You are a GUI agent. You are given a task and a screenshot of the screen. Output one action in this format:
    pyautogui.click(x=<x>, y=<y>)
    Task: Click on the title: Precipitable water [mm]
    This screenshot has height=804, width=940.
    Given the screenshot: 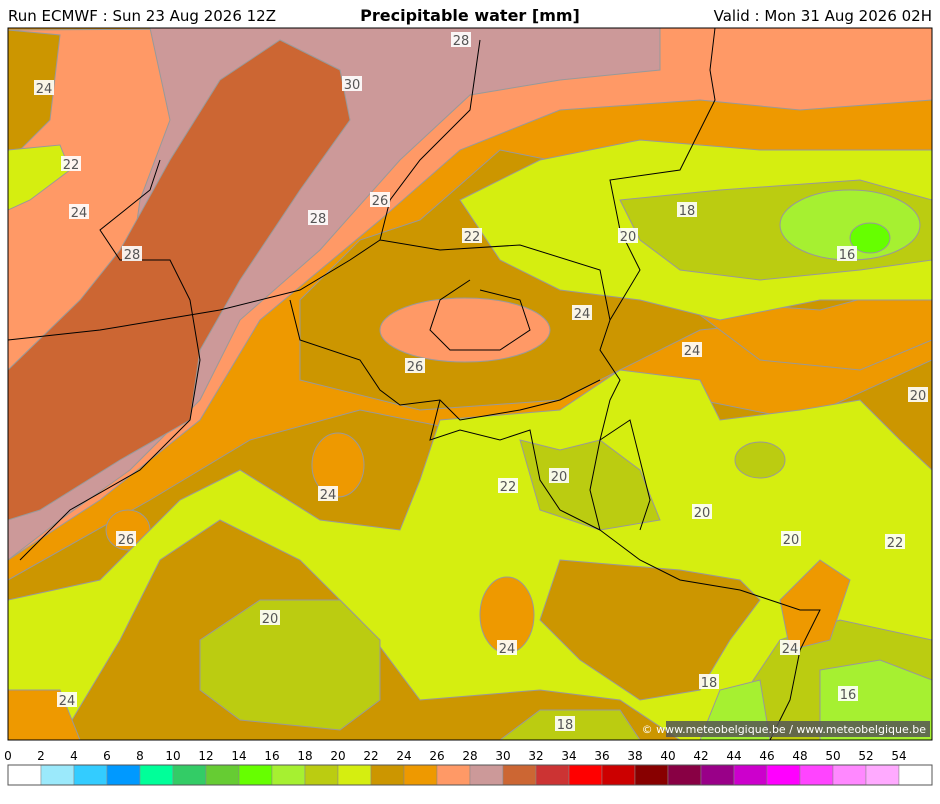 What is the action you would take?
    pyautogui.click(x=470, y=15)
    